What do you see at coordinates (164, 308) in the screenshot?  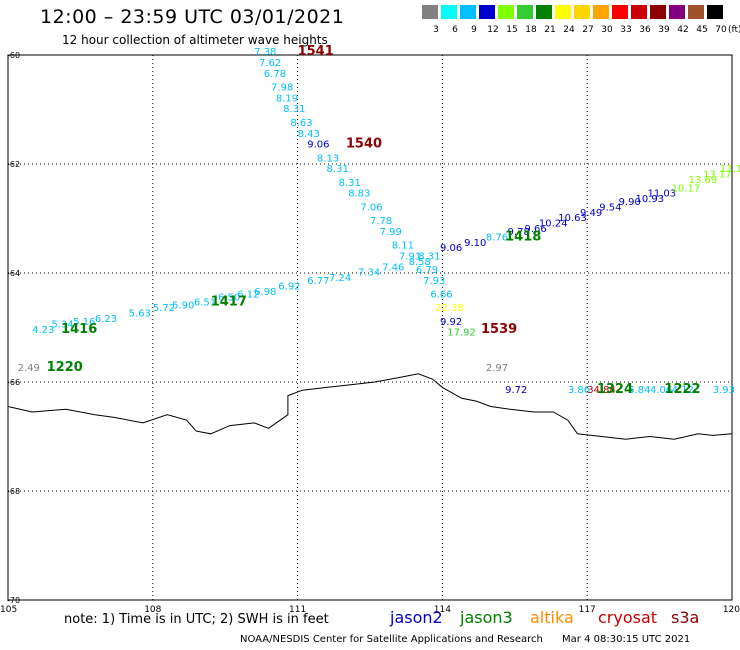 I see `wave-height-label: 5.72` at bounding box center [164, 308].